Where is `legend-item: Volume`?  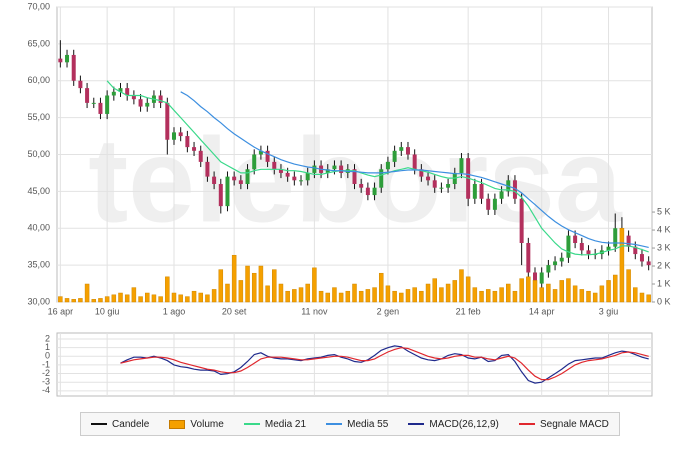
legend-item: Volume is located at coordinates (196, 424).